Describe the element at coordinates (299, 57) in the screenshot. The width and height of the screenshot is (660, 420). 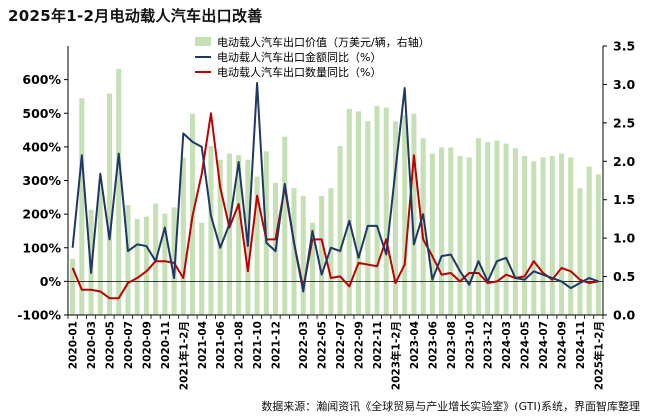
I see `legend-label: 电动载人汽车出口金额同比（%）` at that location.